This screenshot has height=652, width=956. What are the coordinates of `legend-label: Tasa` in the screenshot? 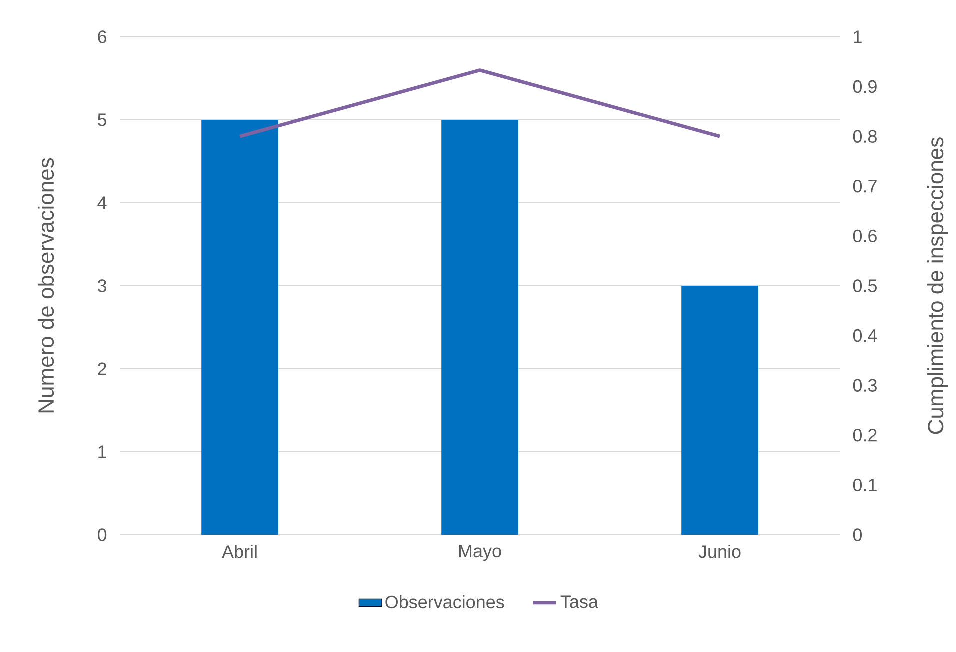 It's located at (579, 602).